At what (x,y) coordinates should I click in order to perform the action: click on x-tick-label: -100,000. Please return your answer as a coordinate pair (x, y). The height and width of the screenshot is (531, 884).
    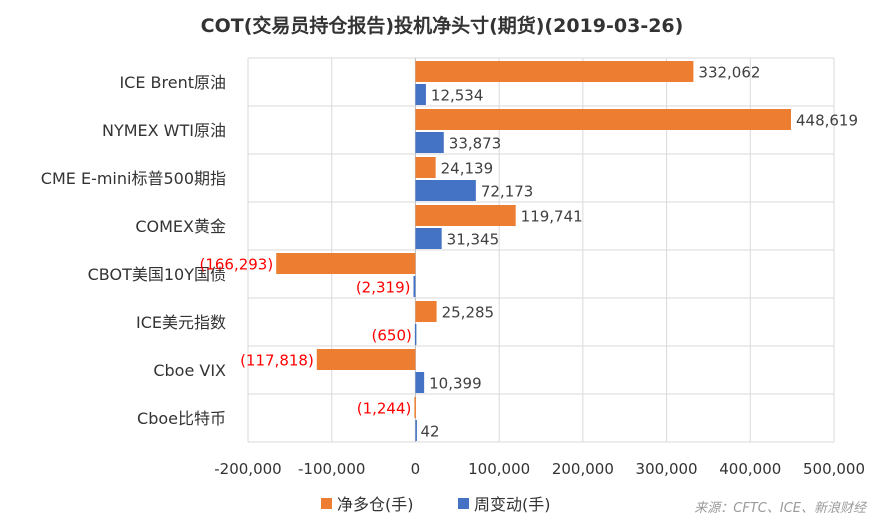
    Looking at the image, I should click on (331, 469).